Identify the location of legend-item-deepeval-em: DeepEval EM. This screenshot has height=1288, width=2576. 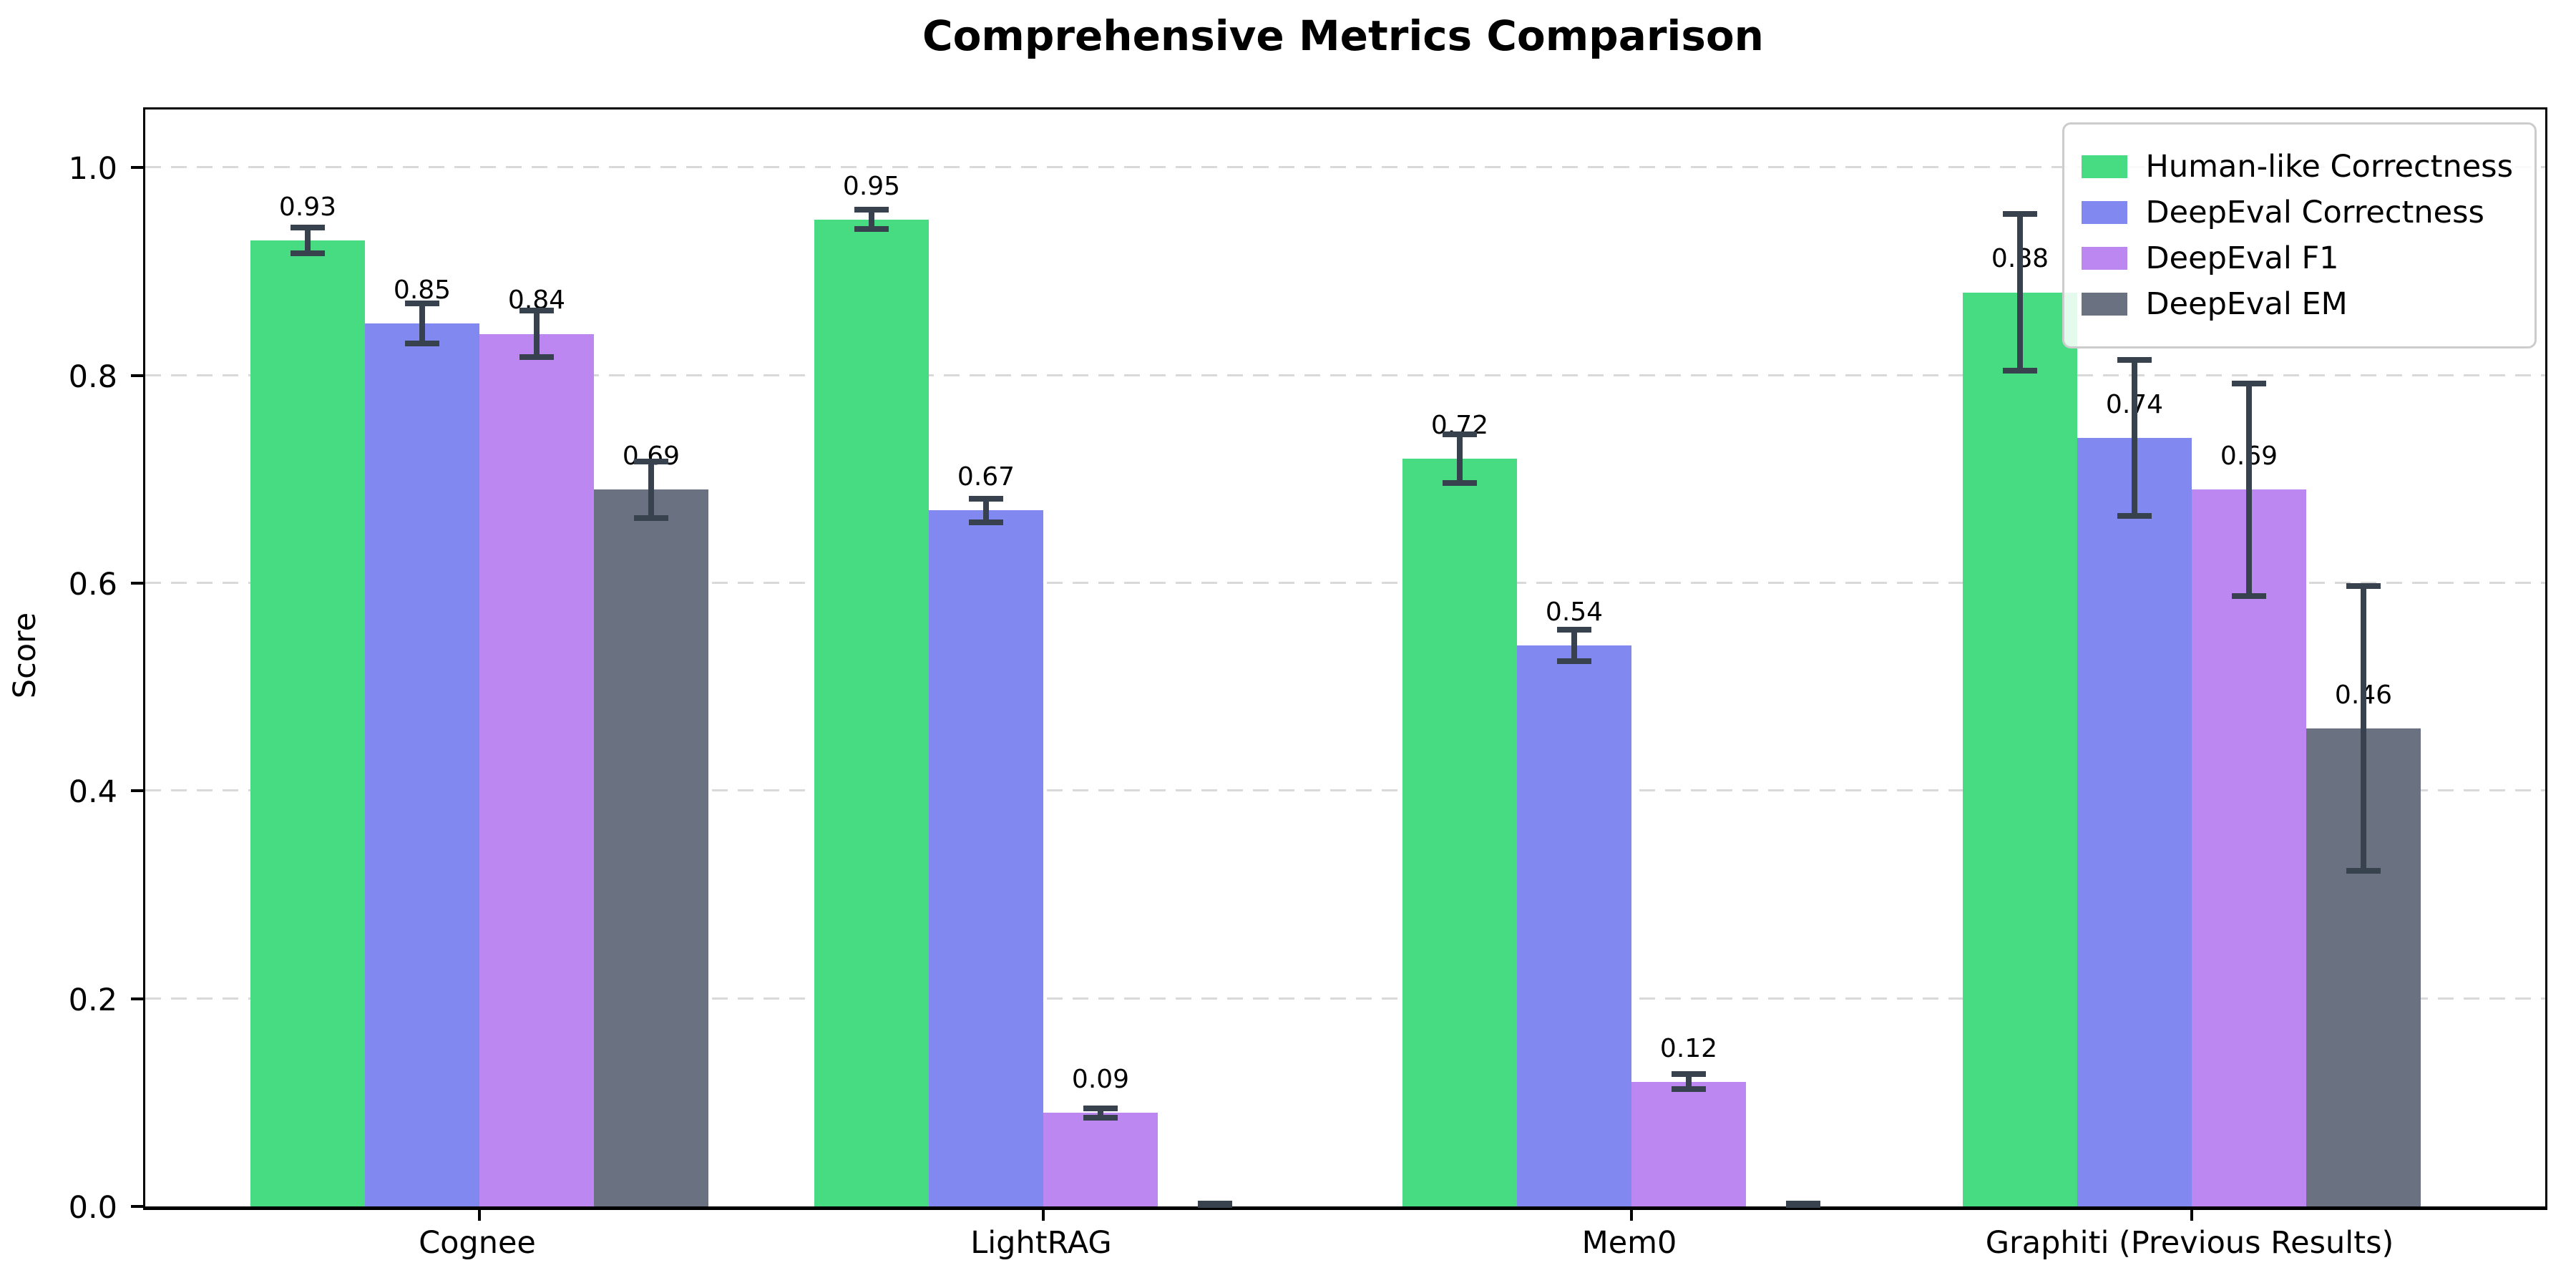
(2297, 304).